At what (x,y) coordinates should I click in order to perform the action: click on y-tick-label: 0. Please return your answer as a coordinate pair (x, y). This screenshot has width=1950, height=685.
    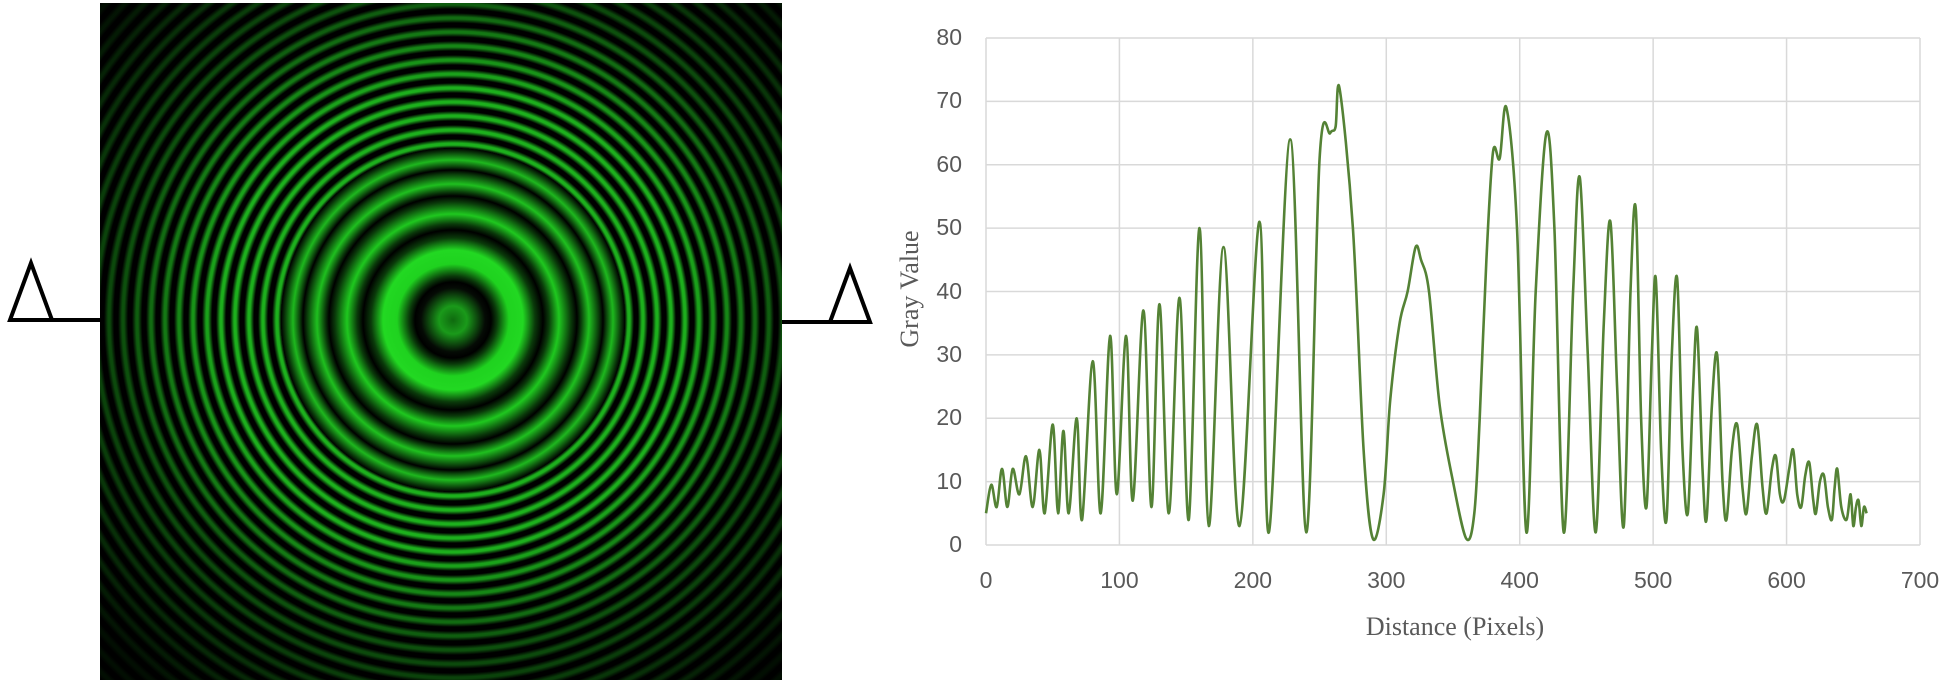
    Looking at the image, I should click on (955, 544).